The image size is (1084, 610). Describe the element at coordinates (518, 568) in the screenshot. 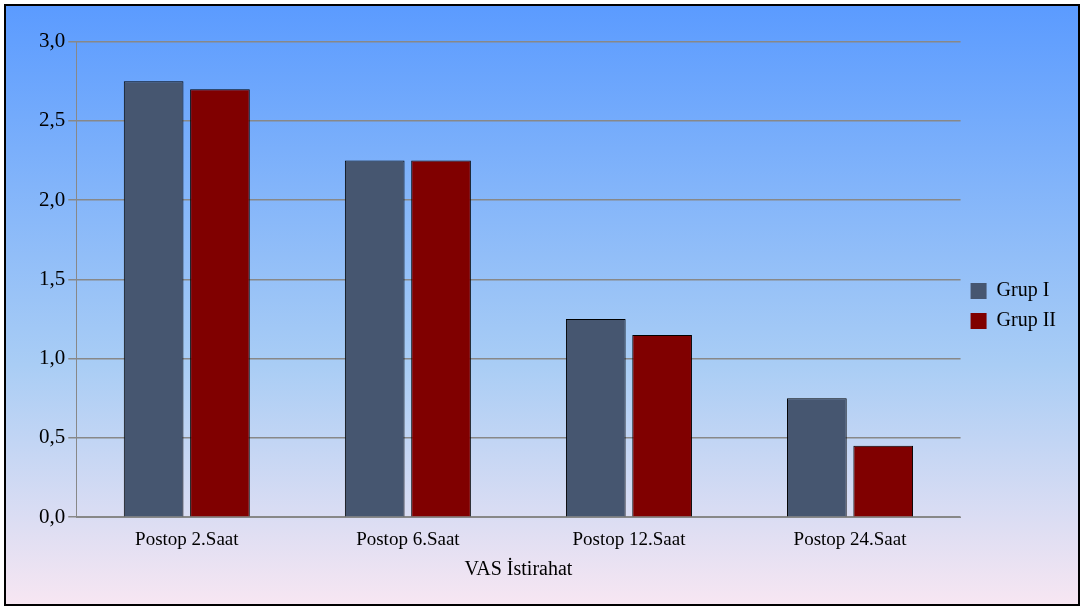

I see `x-axis-title: VAS İstirahat` at that location.